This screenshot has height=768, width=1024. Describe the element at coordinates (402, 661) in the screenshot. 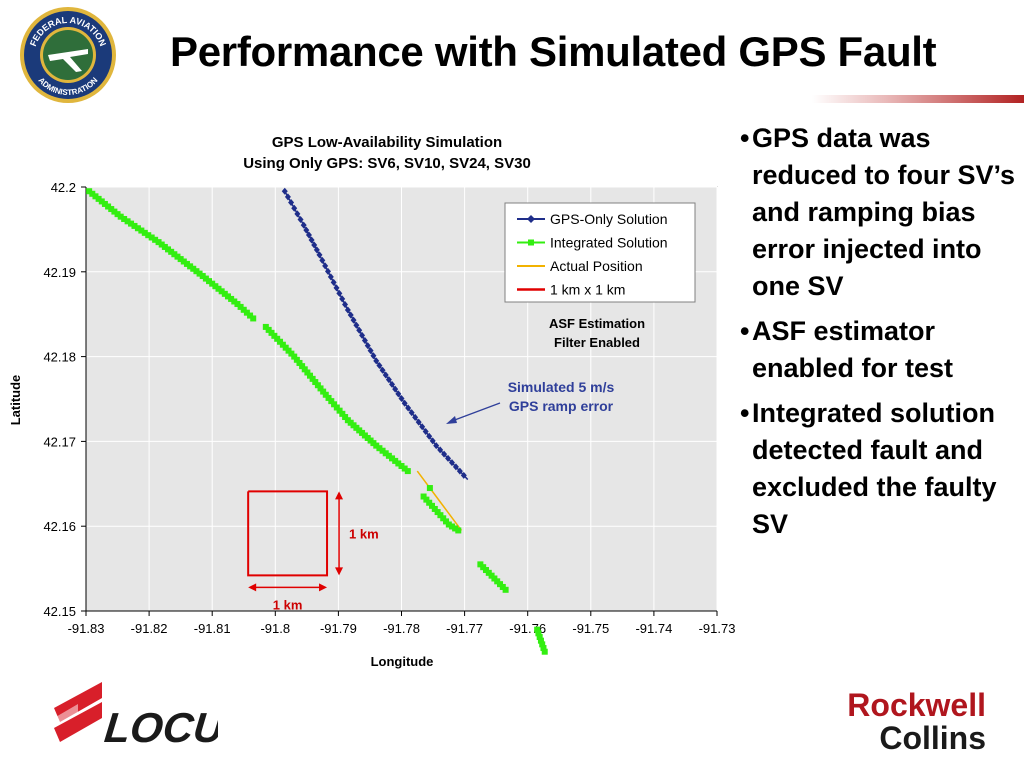

I see `x-axis-label: Longitude` at that location.